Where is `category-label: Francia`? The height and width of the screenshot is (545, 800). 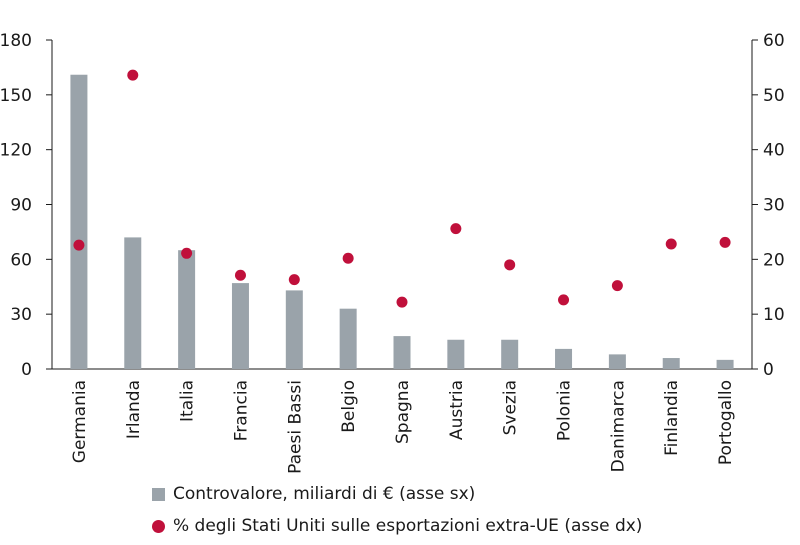
category-label: Francia is located at coordinates (241, 410).